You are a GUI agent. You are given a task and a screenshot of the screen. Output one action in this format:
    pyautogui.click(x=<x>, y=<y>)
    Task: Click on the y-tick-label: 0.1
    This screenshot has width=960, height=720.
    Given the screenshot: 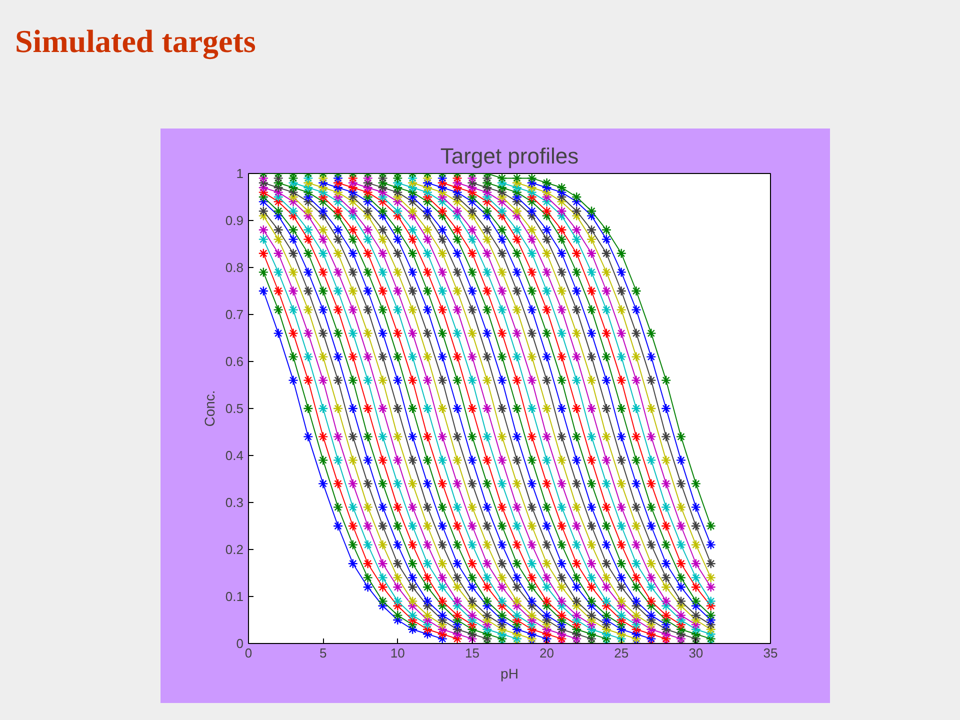 What is the action you would take?
    pyautogui.click(x=234, y=596)
    